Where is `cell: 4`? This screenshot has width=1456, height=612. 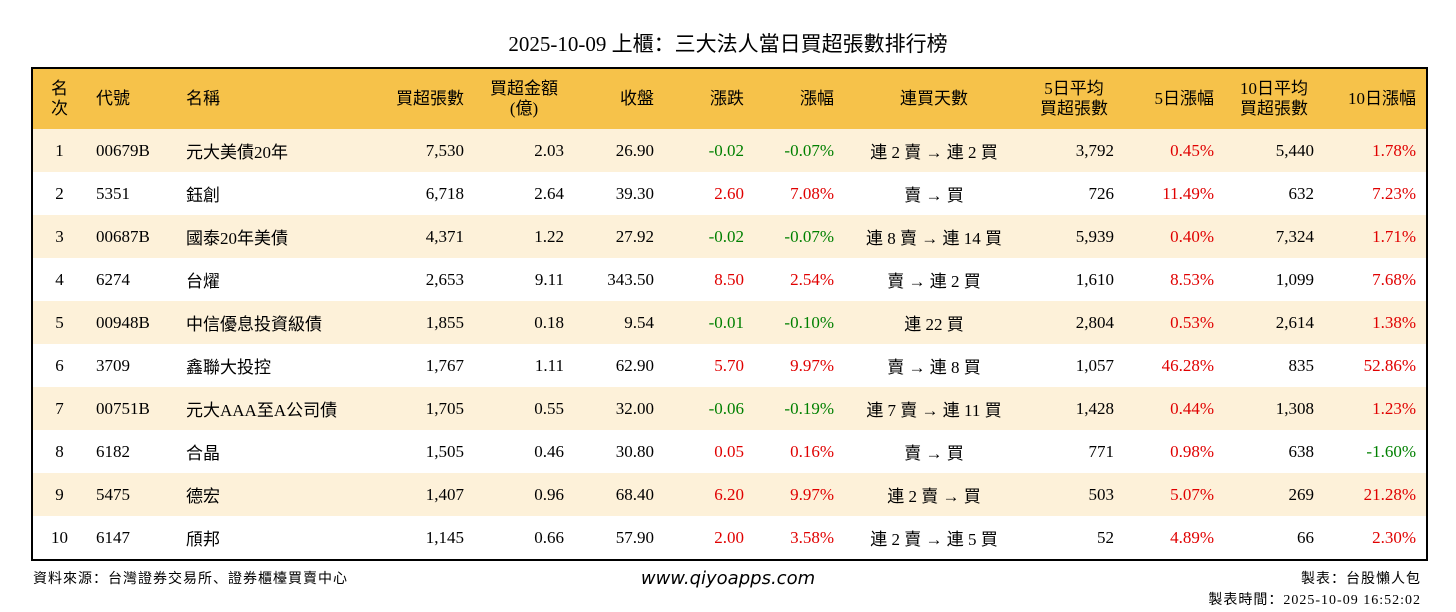 cell: 4 is located at coordinates (59, 279).